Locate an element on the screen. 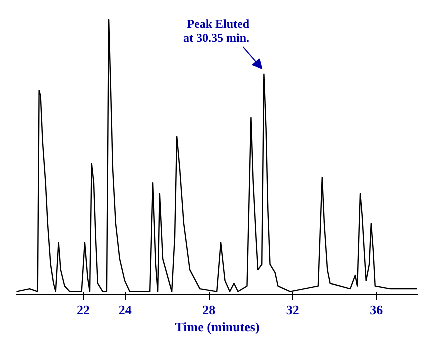 The height and width of the screenshot is (337, 426). x-tick-label: 28 is located at coordinates (209, 310).